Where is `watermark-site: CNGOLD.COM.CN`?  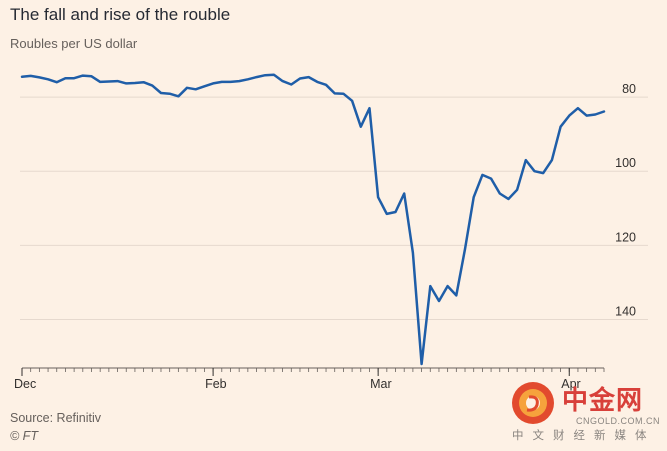
watermark-site: CNGOLD.COM.CN is located at coordinates (618, 421).